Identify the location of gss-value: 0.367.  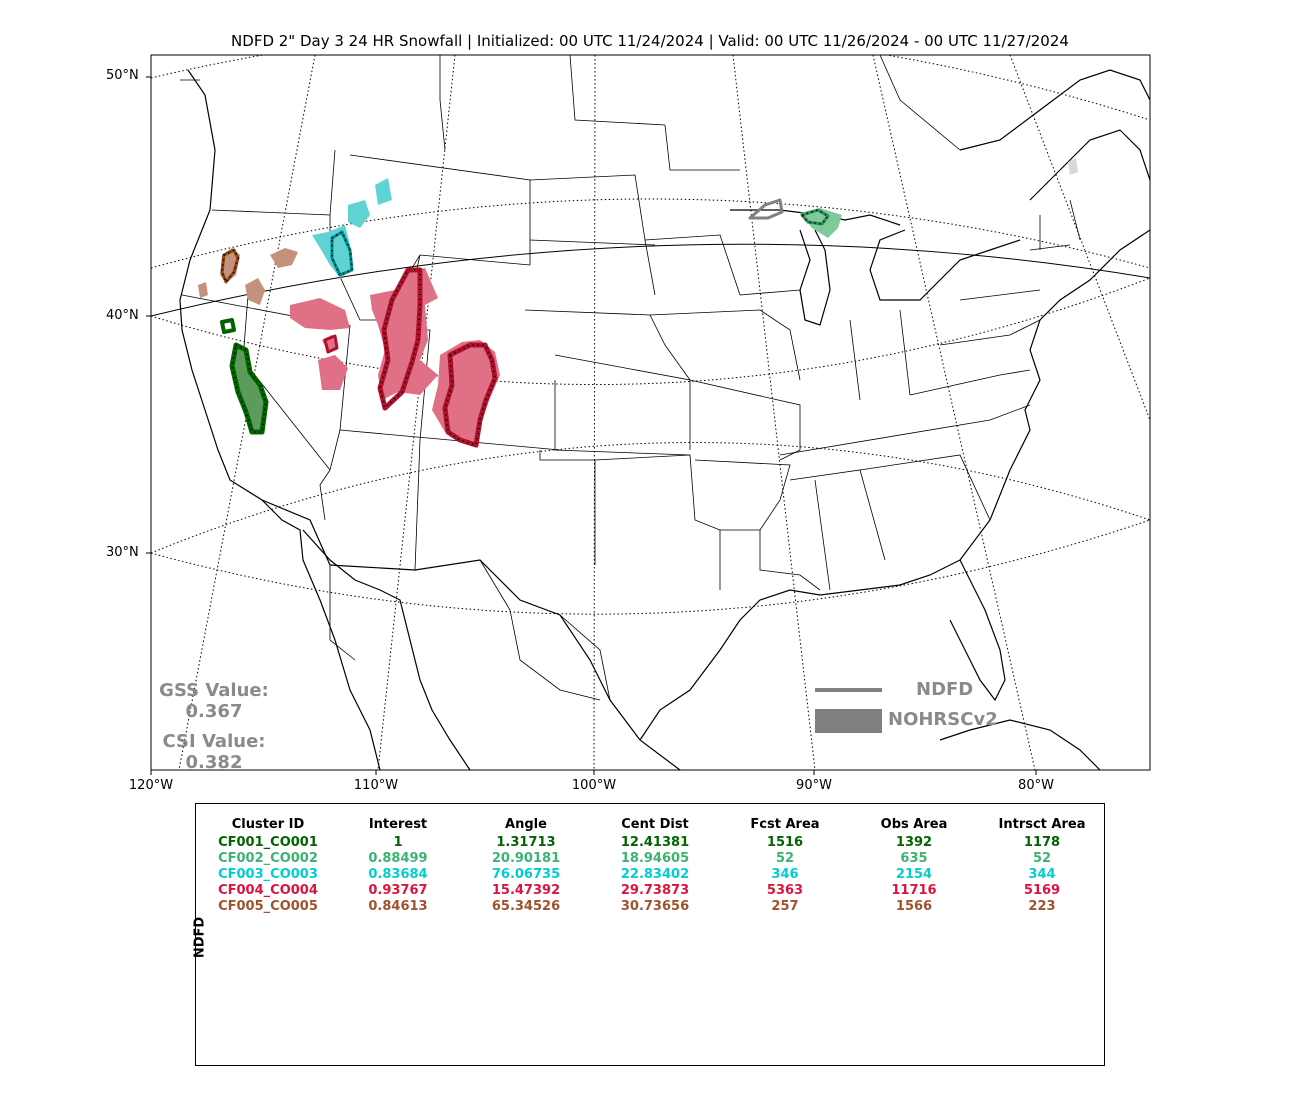
(214, 711).